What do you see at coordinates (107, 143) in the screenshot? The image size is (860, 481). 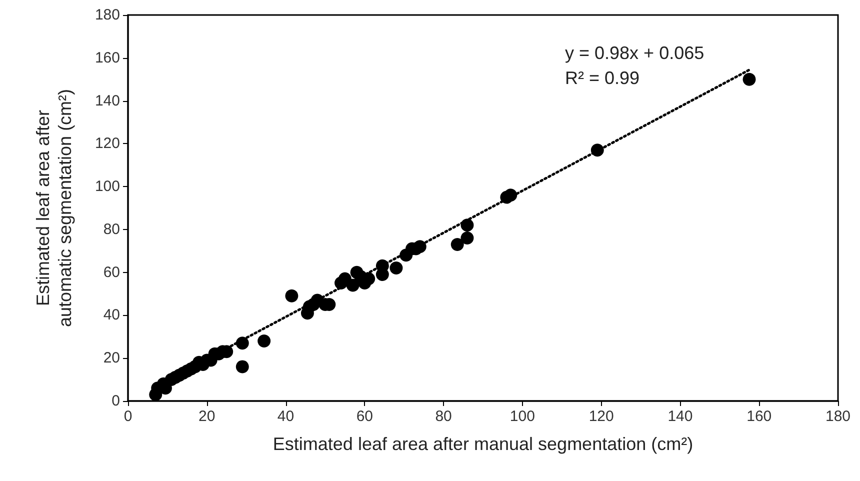 I see `y-tick-label: 120` at bounding box center [107, 143].